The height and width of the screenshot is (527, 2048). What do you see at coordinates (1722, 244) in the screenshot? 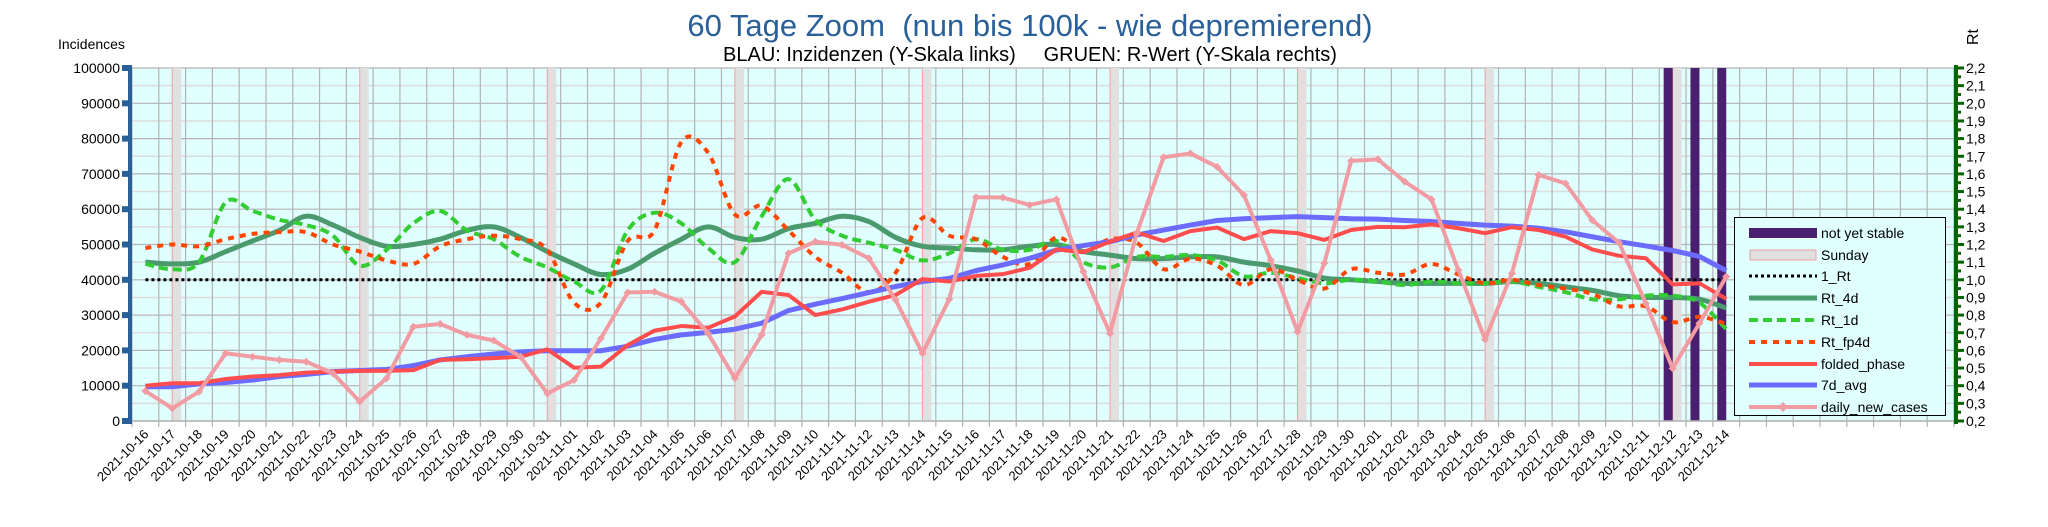
I see `not-yet-stable-band` at bounding box center [1722, 244].